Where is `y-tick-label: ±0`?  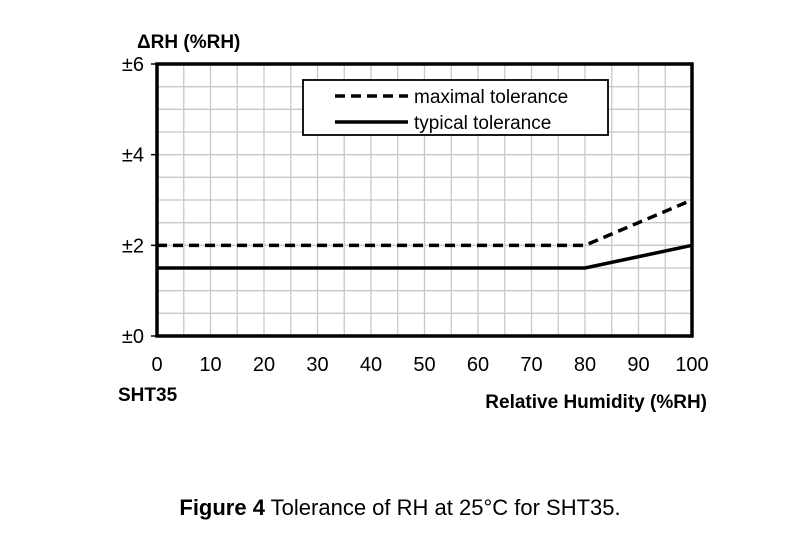 y-tick-label: ±0 is located at coordinates (133, 337).